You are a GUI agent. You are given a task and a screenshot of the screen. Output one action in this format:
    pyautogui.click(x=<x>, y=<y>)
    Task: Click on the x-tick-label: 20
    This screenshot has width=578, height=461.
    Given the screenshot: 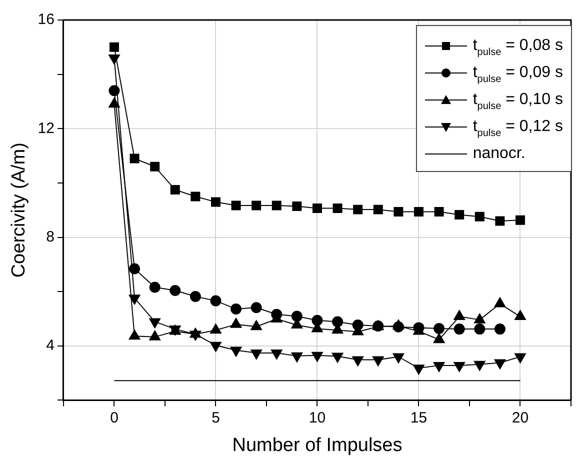 What is the action you would take?
    pyautogui.click(x=520, y=417)
    